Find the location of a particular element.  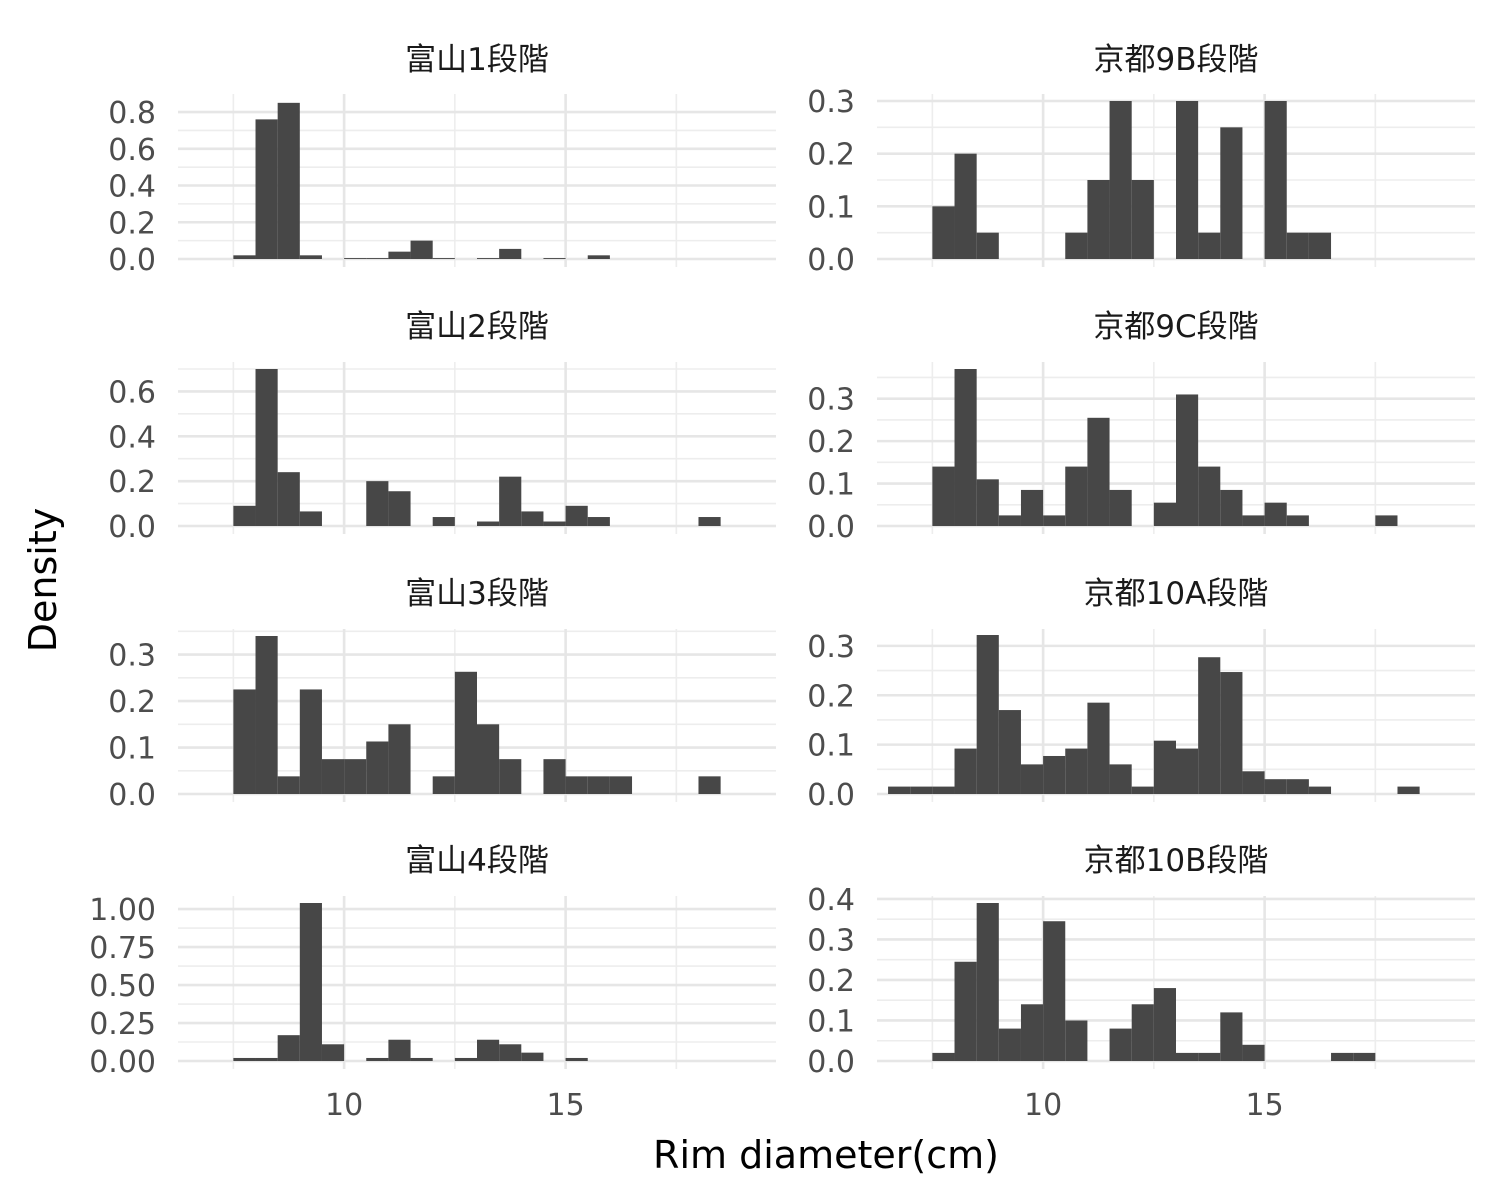

panel-title: 京都10A段階 is located at coordinates (1176, 594).